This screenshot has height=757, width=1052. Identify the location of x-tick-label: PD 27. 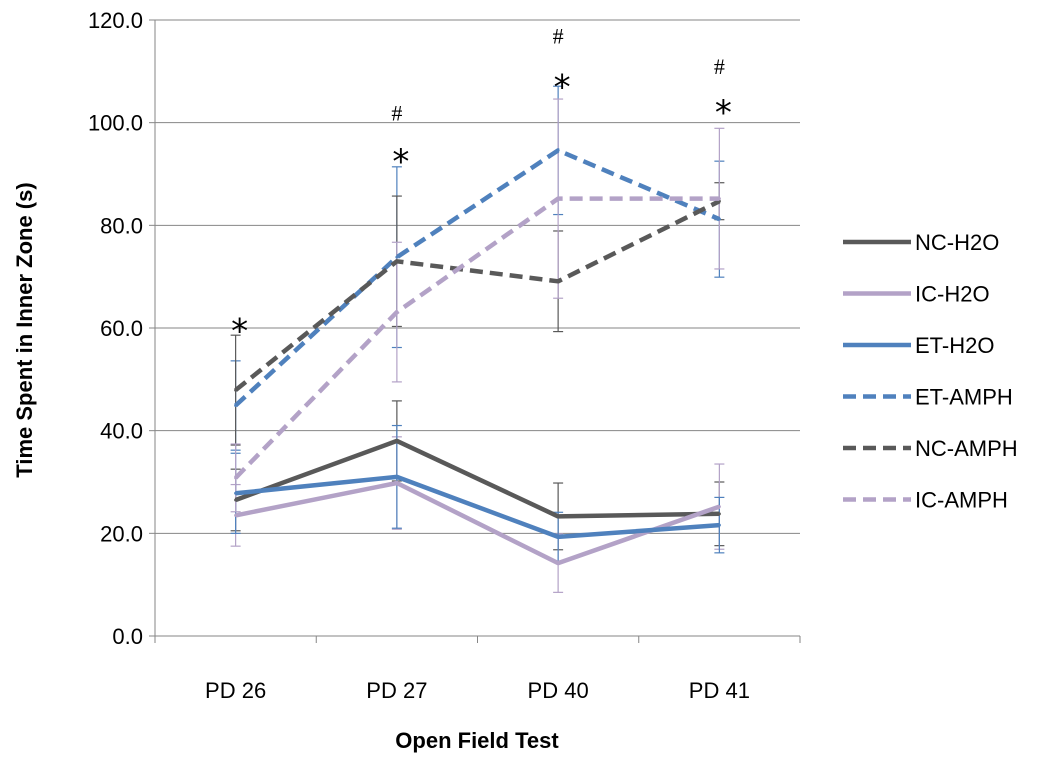
(396, 690).